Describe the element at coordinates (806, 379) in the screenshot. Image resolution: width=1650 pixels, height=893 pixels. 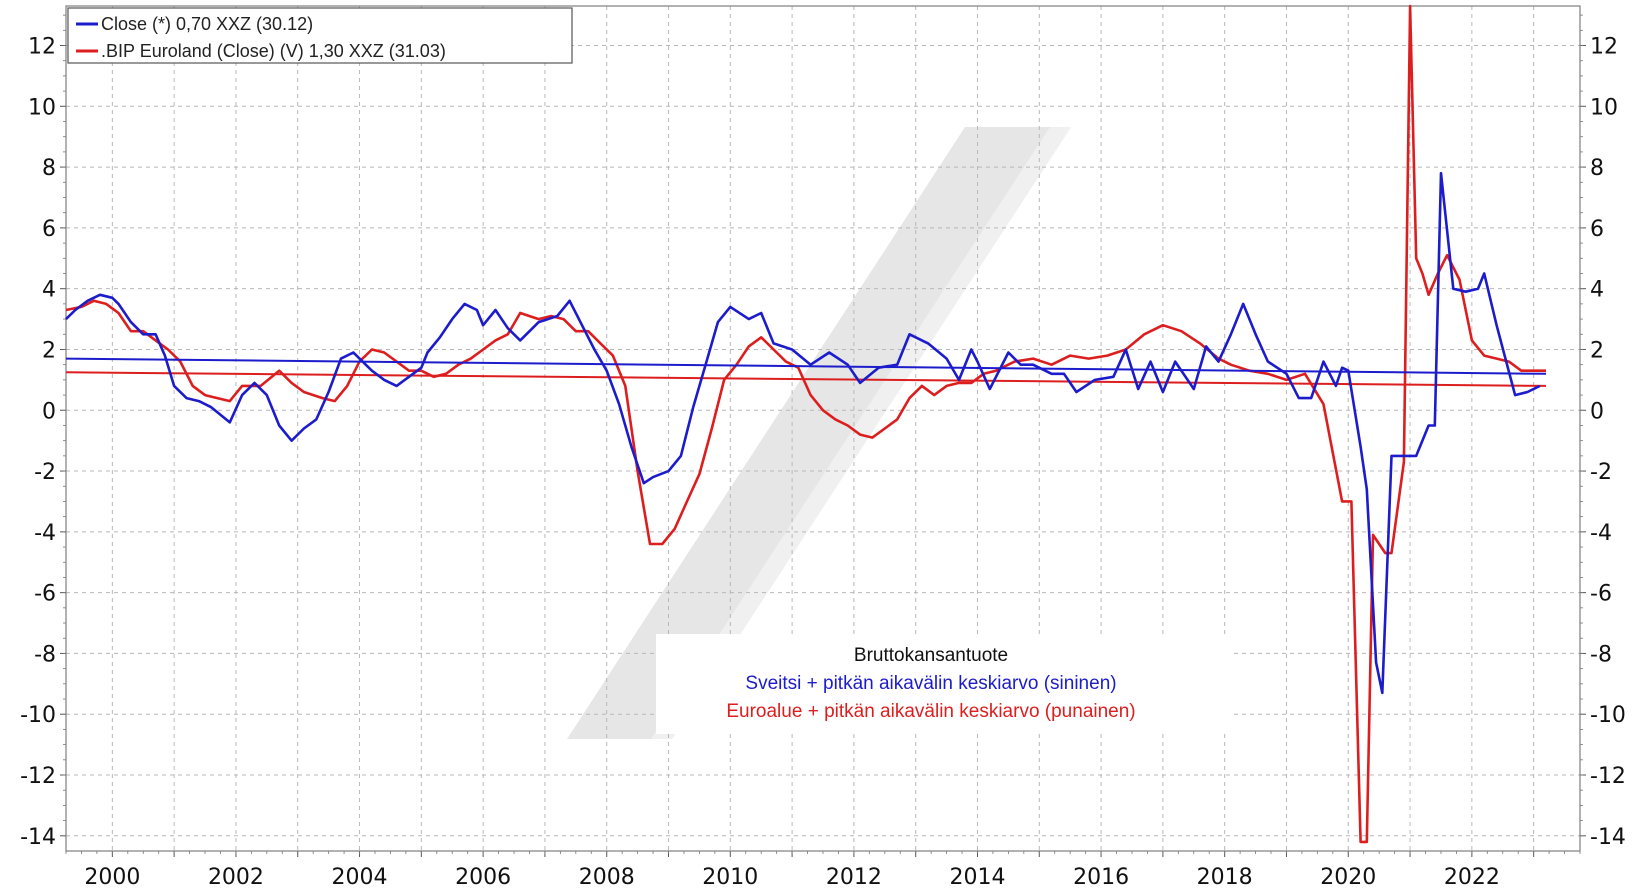
I see `average-line-euroland` at that location.